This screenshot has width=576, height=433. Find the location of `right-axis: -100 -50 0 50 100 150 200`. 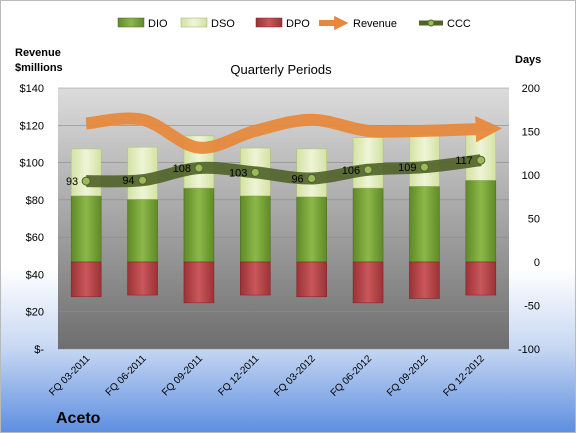

right-axis: -100 -50 0 50 100 150 200 is located at coordinates (529, 219).